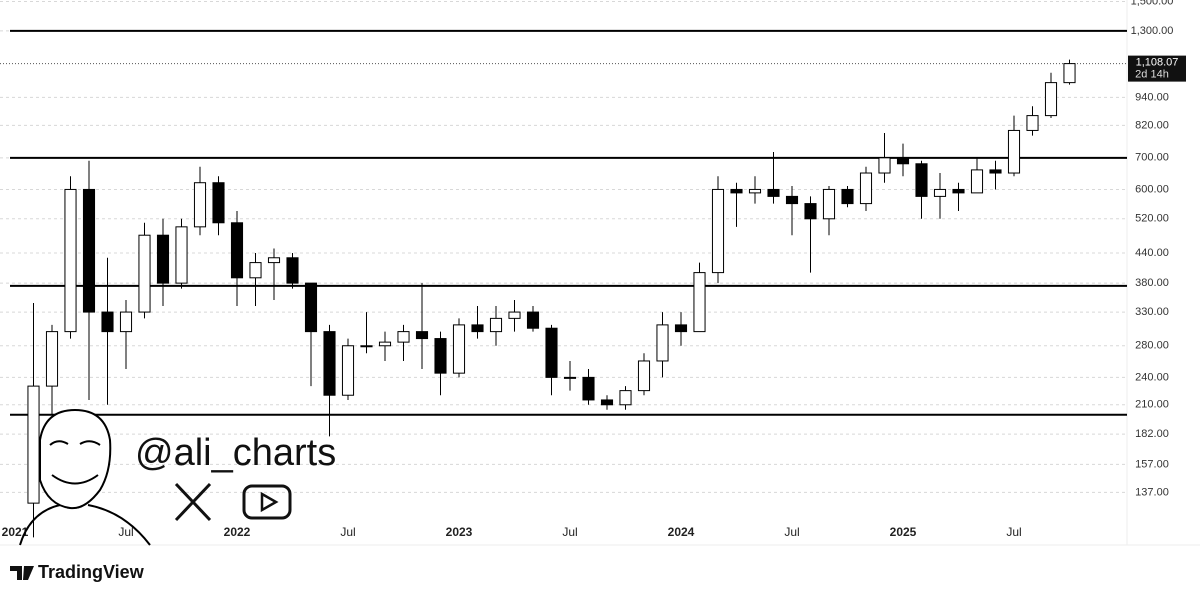  What do you see at coordinates (267, 502) in the screenshot?
I see `youtube-icon` at bounding box center [267, 502].